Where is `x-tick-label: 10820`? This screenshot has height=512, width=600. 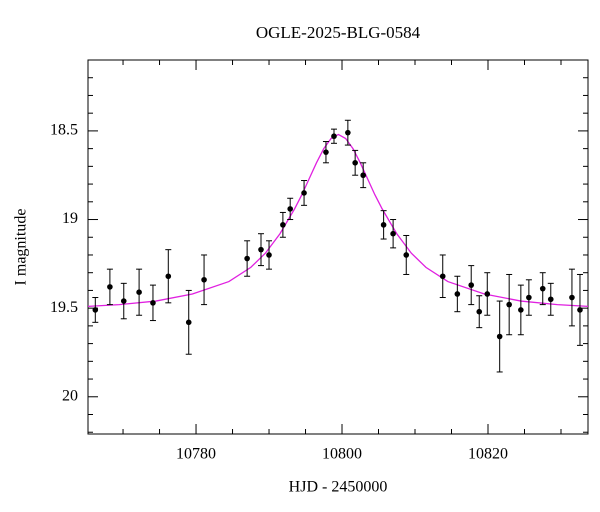
x-tick-label: 10820 is located at coordinates (488, 454).